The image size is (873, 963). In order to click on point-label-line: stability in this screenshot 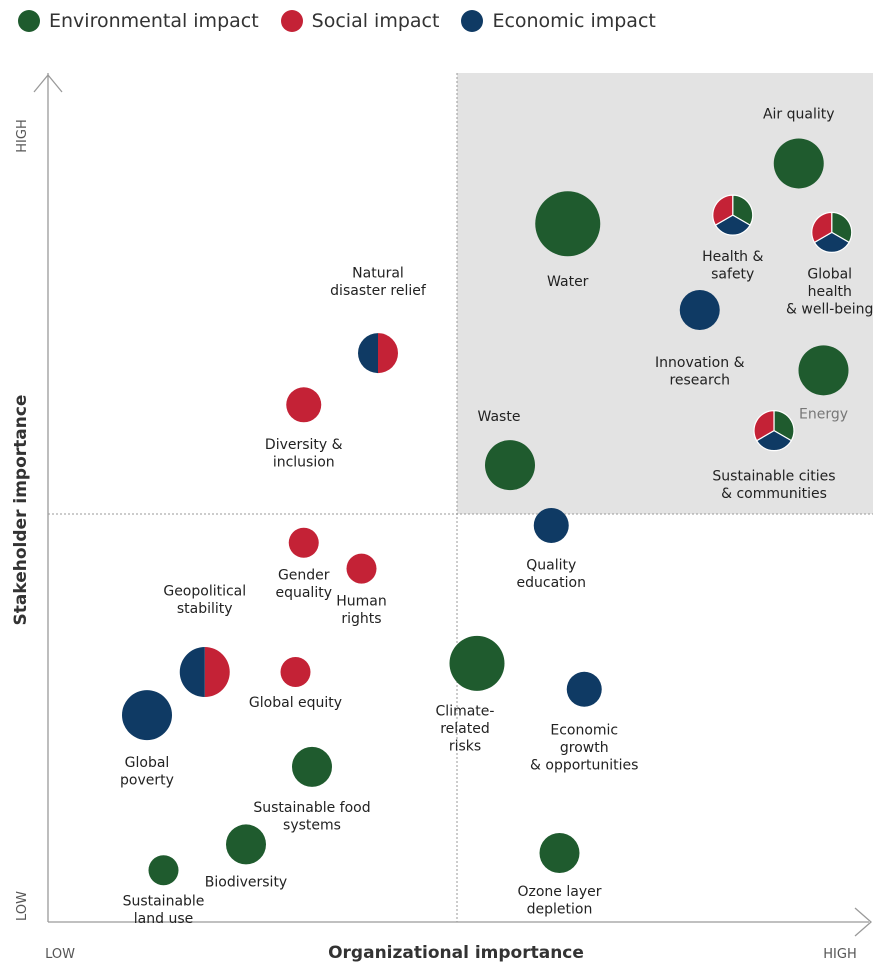, I will do `click(205, 609)`.